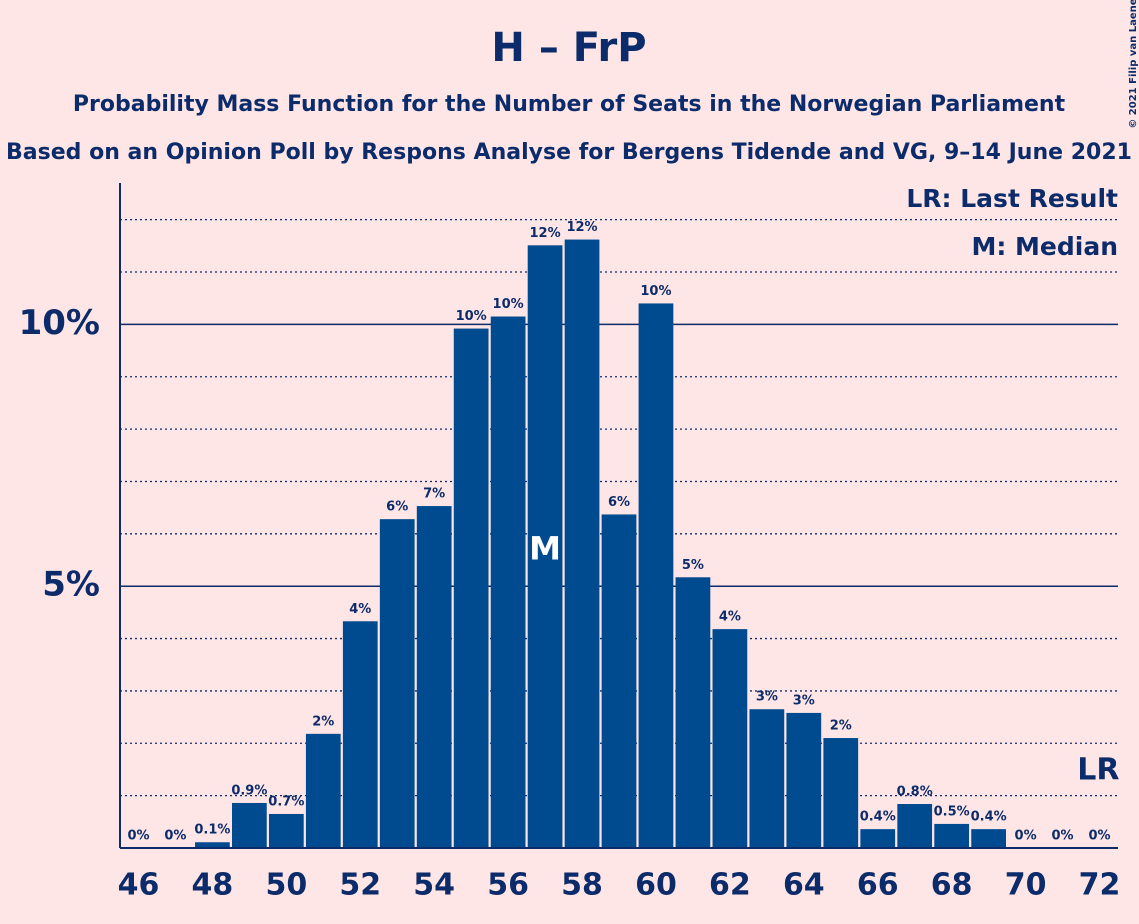 This screenshot has height=924, width=1139. What do you see at coordinates (730, 885) in the screenshot?
I see `x-tick-label: 62` at bounding box center [730, 885].